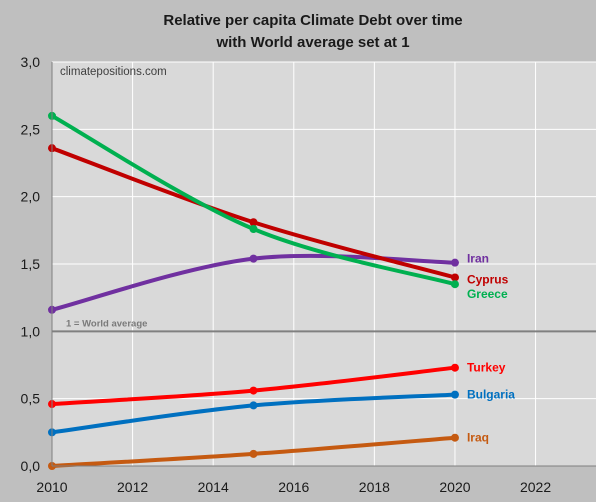 This screenshot has width=596, height=502. Describe the element at coordinates (31, 331) in the screenshot. I see `y-tick-label: 1,0` at that location.